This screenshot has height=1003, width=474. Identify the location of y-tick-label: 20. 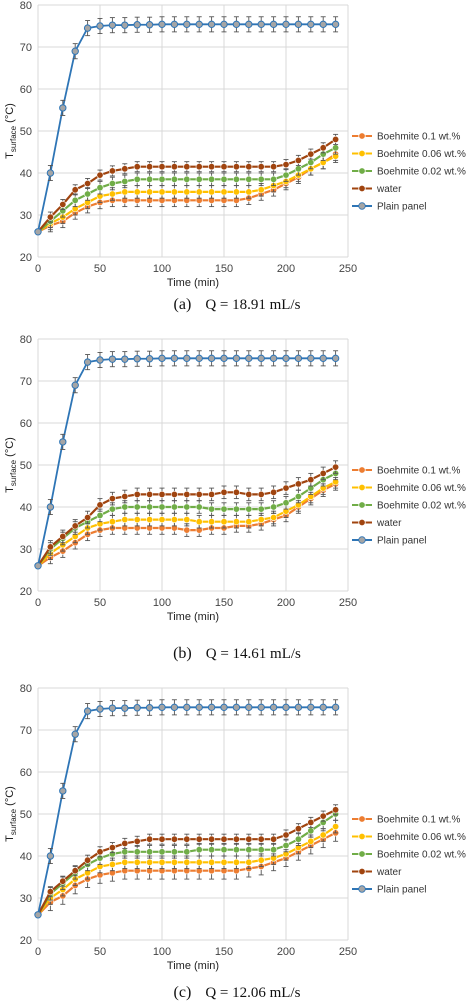
(26, 258).